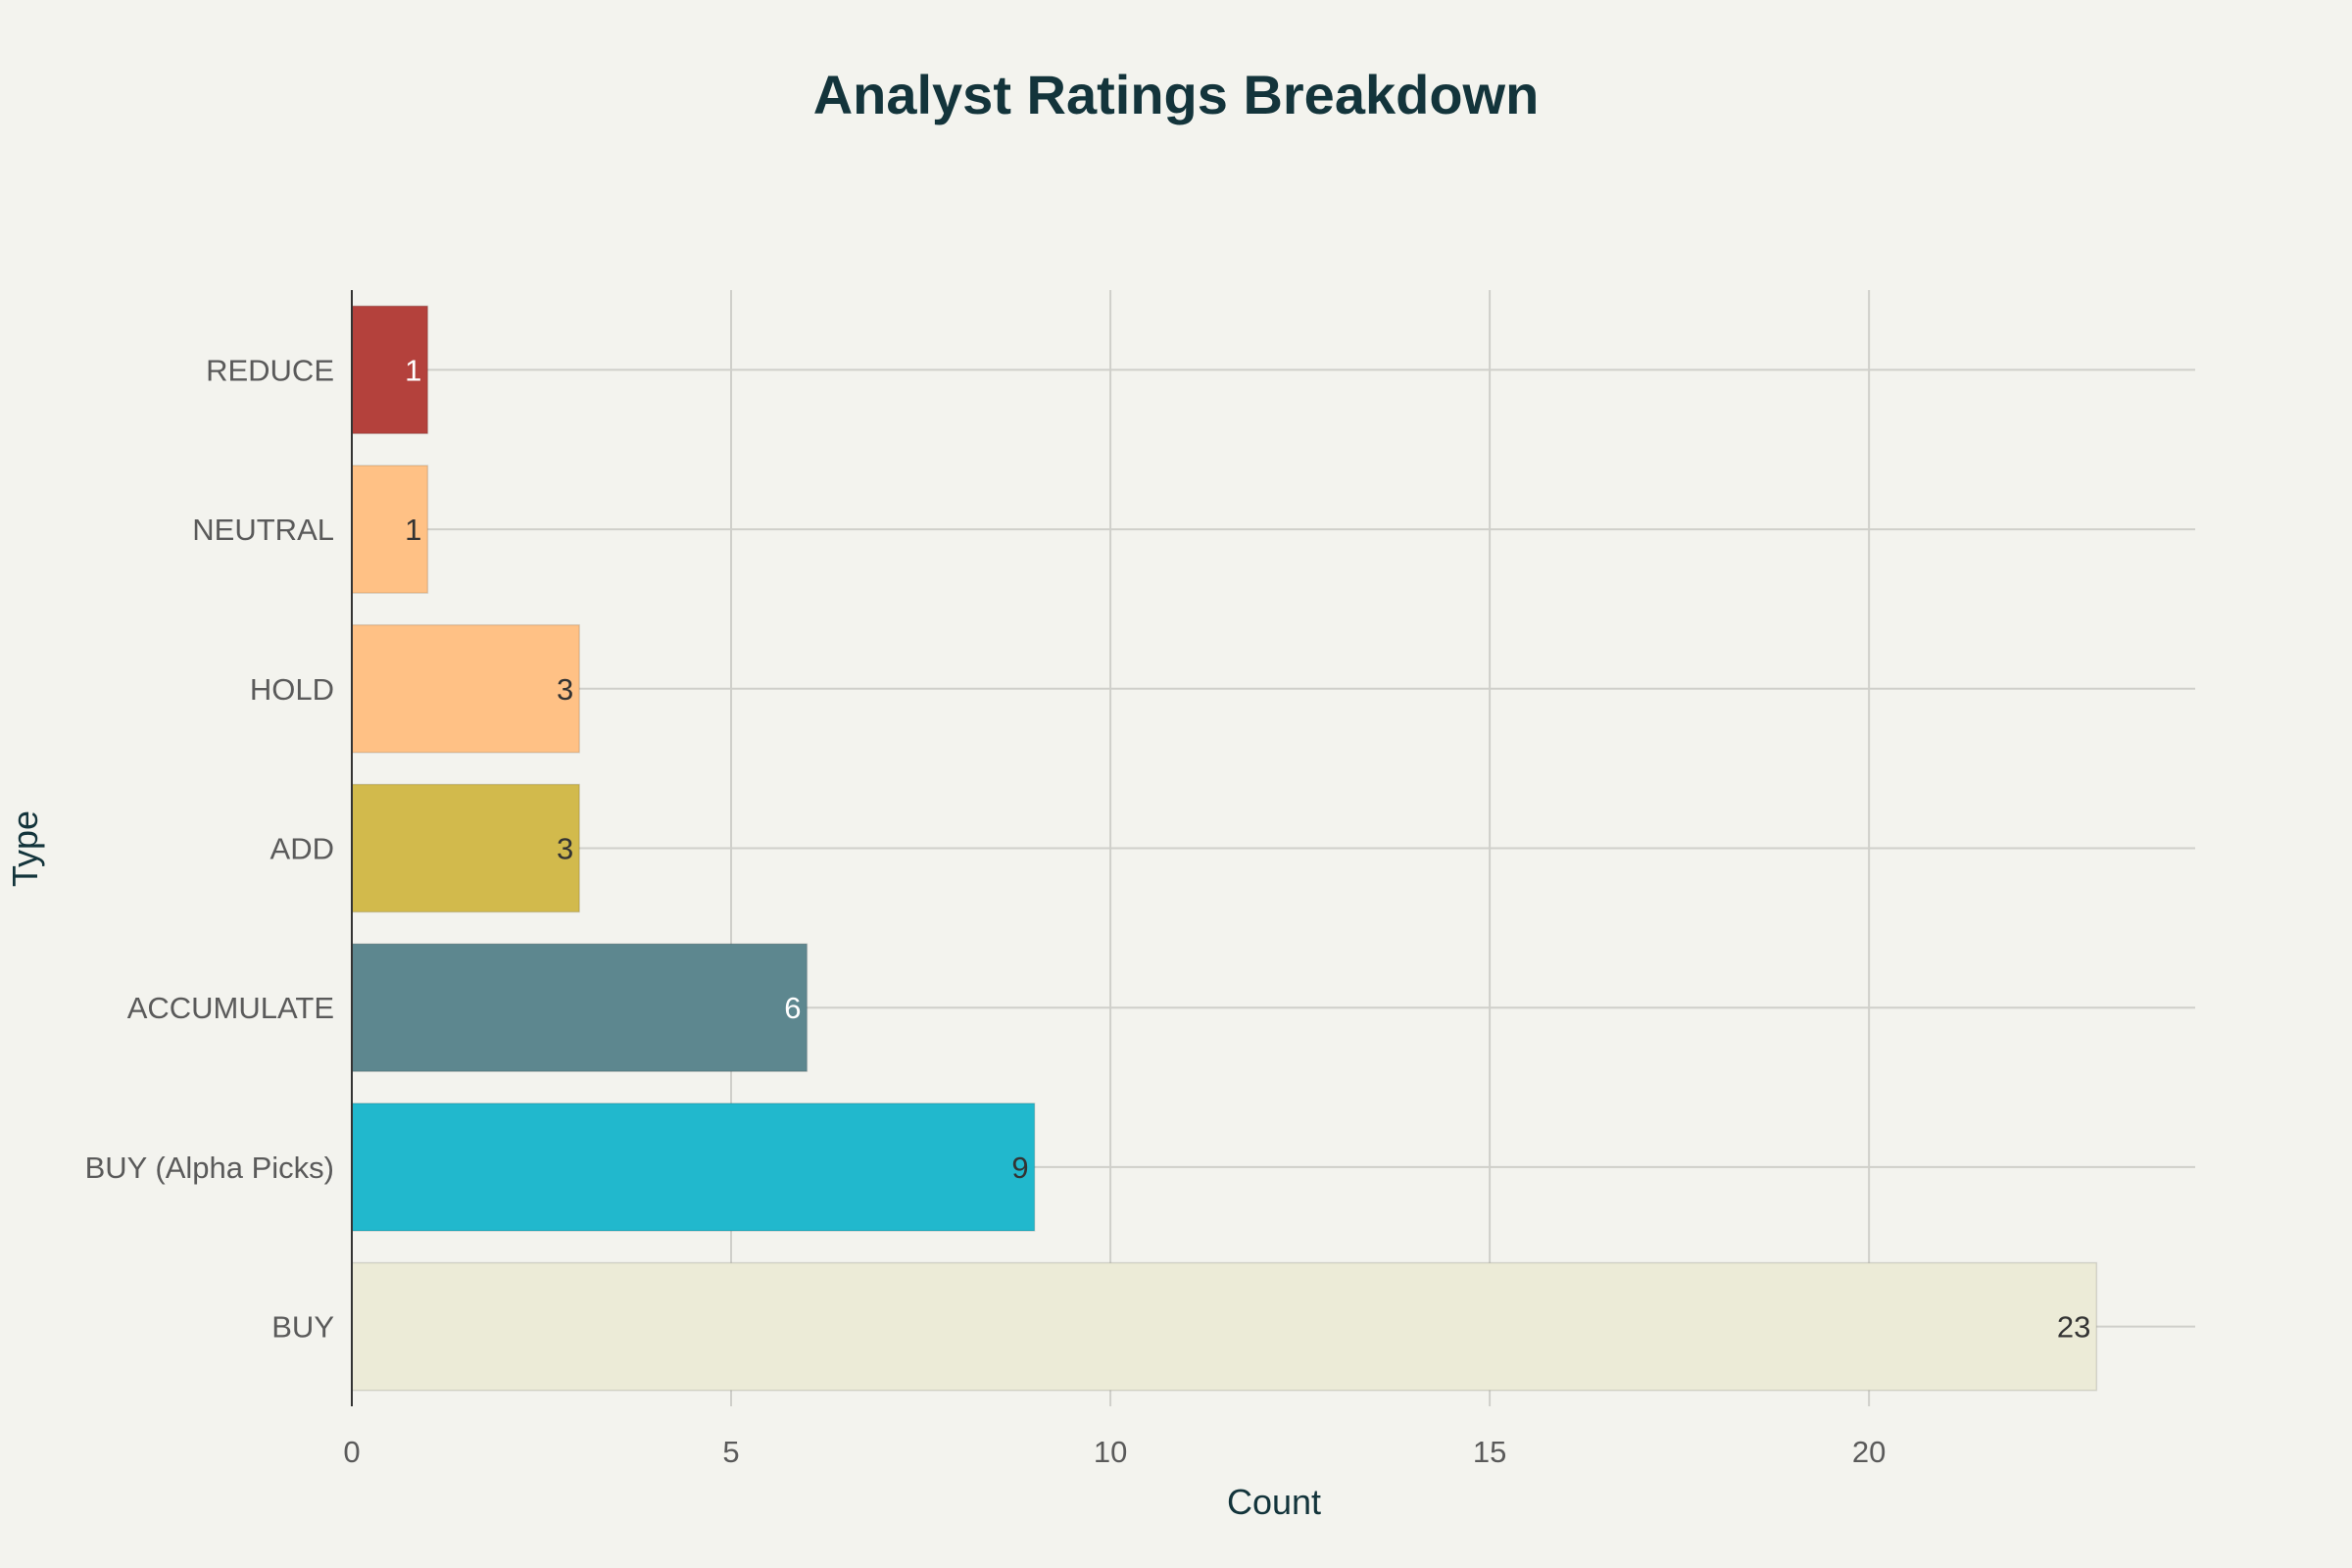 This screenshot has width=2352, height=1568. I want to click on x-tick-label: 0, so click(351, 1452).